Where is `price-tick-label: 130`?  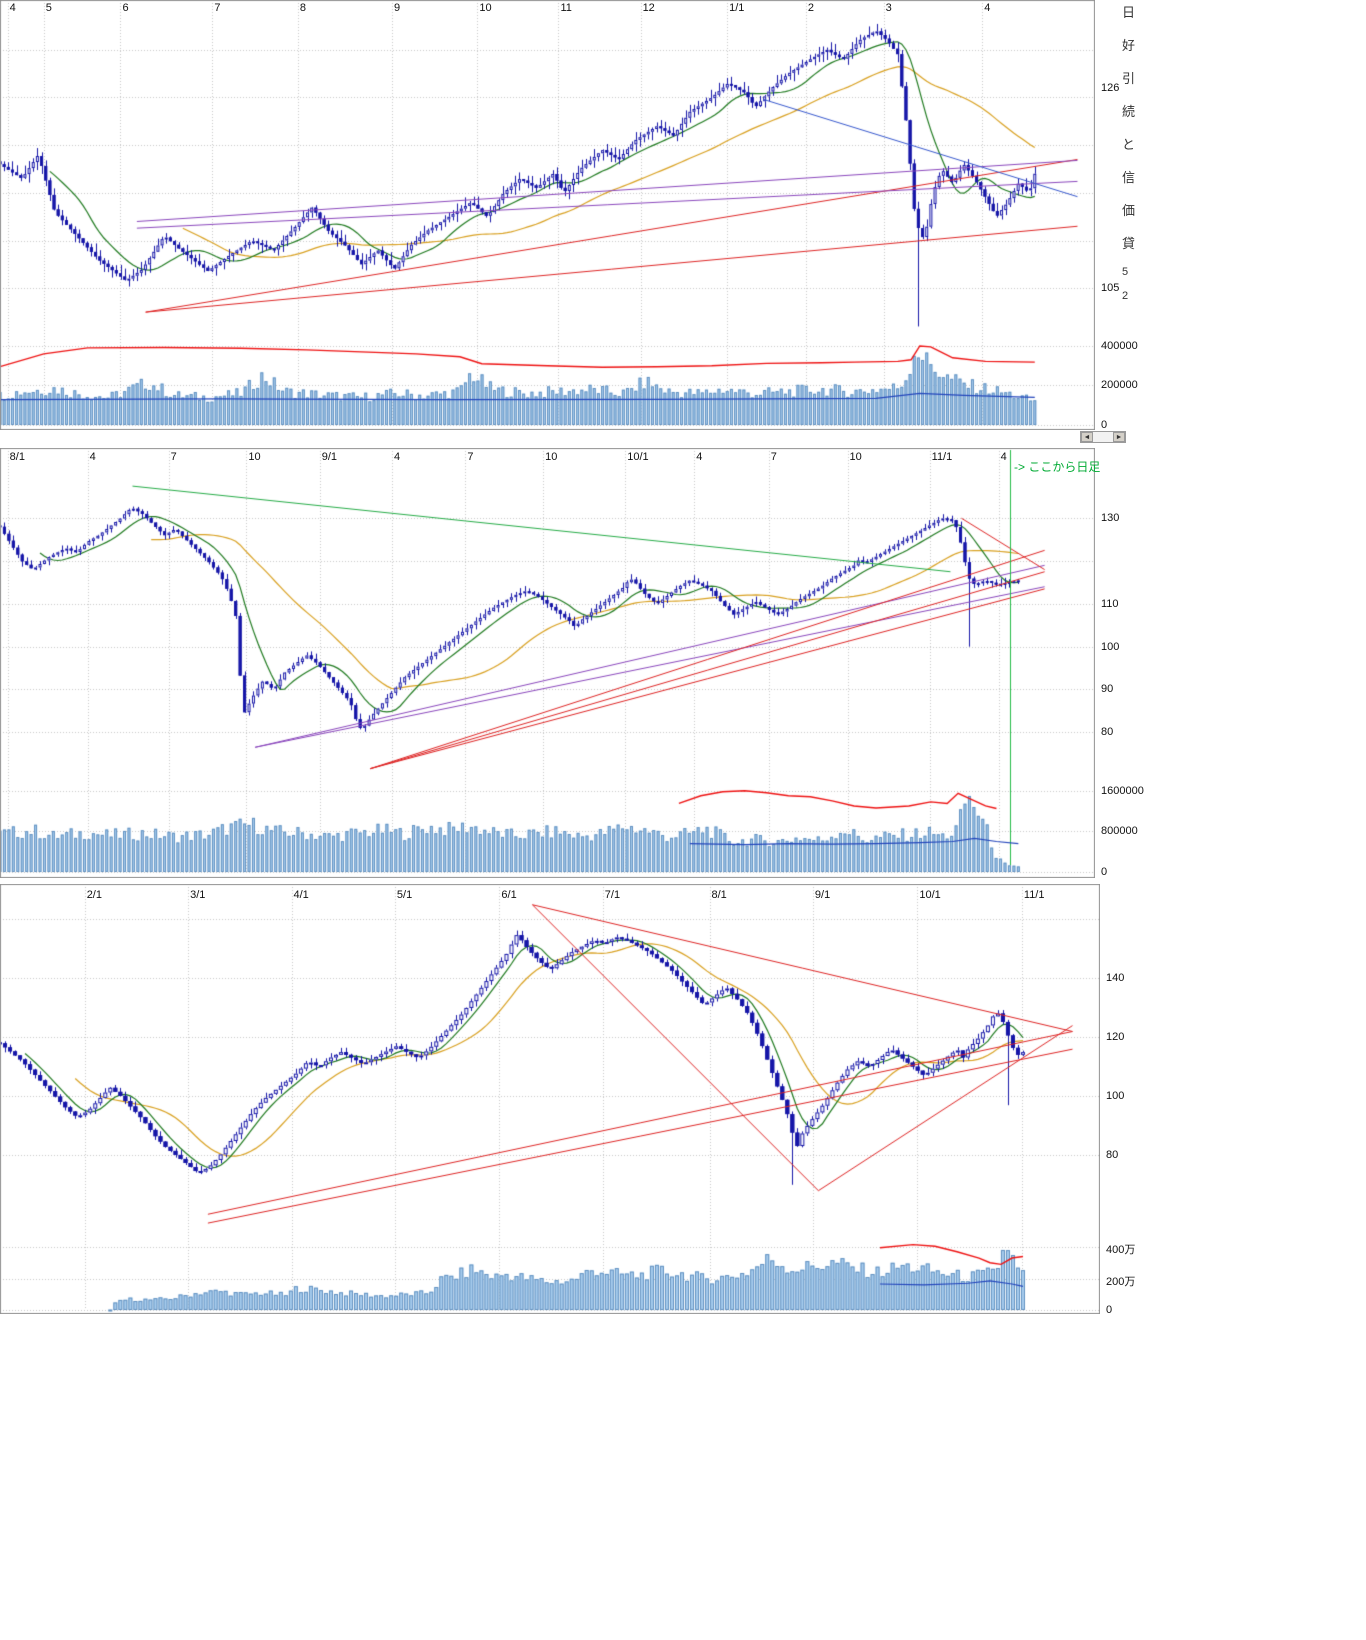
price-tick-label: 130 is located at coordinates (1110, 518).